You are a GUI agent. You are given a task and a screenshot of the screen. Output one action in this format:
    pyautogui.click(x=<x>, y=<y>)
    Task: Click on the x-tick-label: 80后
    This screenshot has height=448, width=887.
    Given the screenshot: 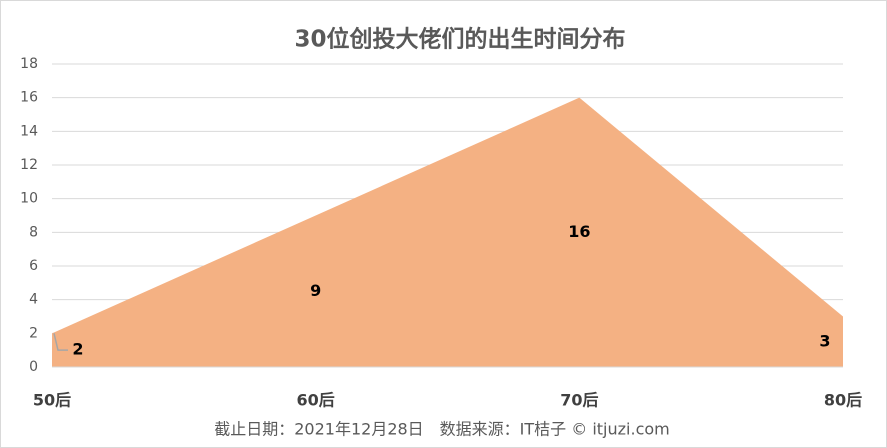 What is the action you would take?
    pyautogui.click(x=843, y=400)
    